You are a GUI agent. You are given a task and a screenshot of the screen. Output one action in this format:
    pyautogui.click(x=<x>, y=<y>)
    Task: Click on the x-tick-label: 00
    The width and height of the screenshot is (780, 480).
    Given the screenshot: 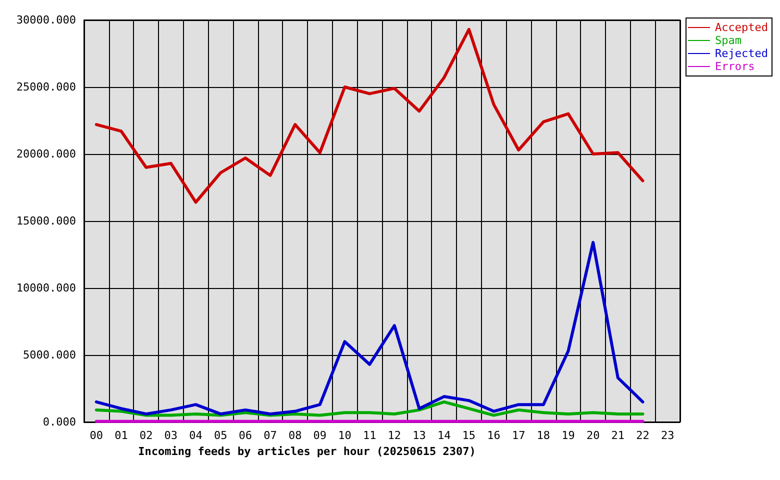 What is the action you would take?
    pyautogui.click(x=97, y=435)
    